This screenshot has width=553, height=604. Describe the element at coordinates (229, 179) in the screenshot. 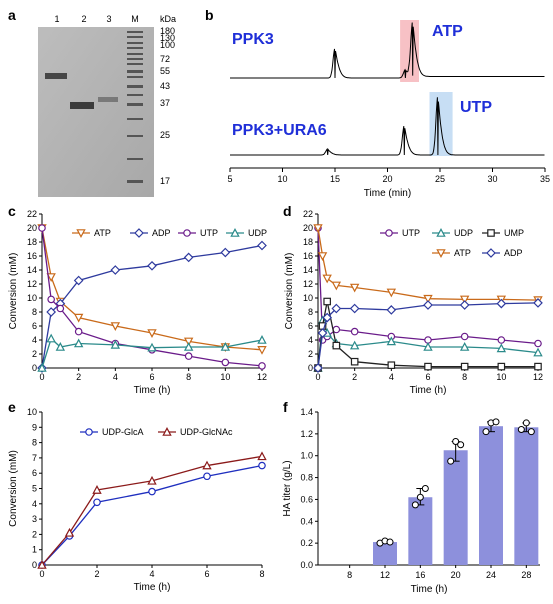

I see `x-tick-label: 5` at that location.